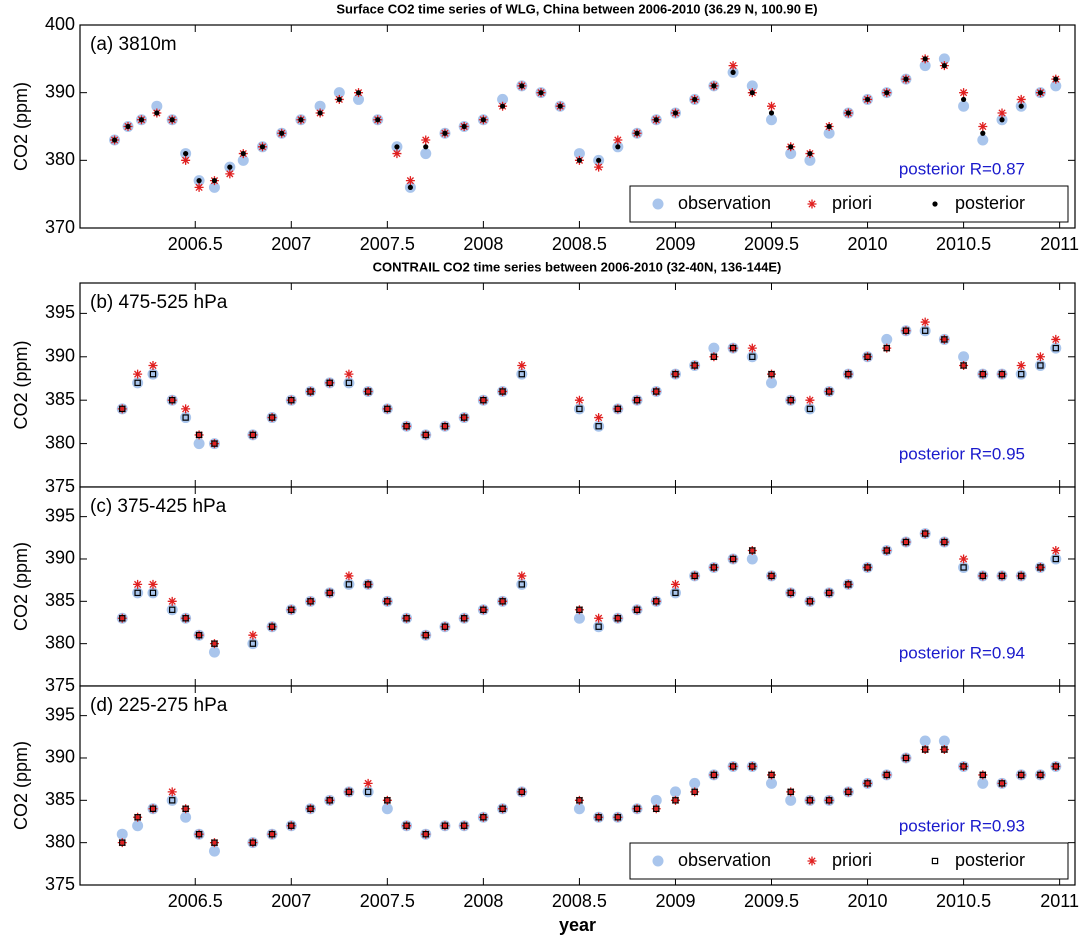 This screenshot has height=939, width=1083. I want to click on annotation: posterior R=0.93, so click(962, 825).